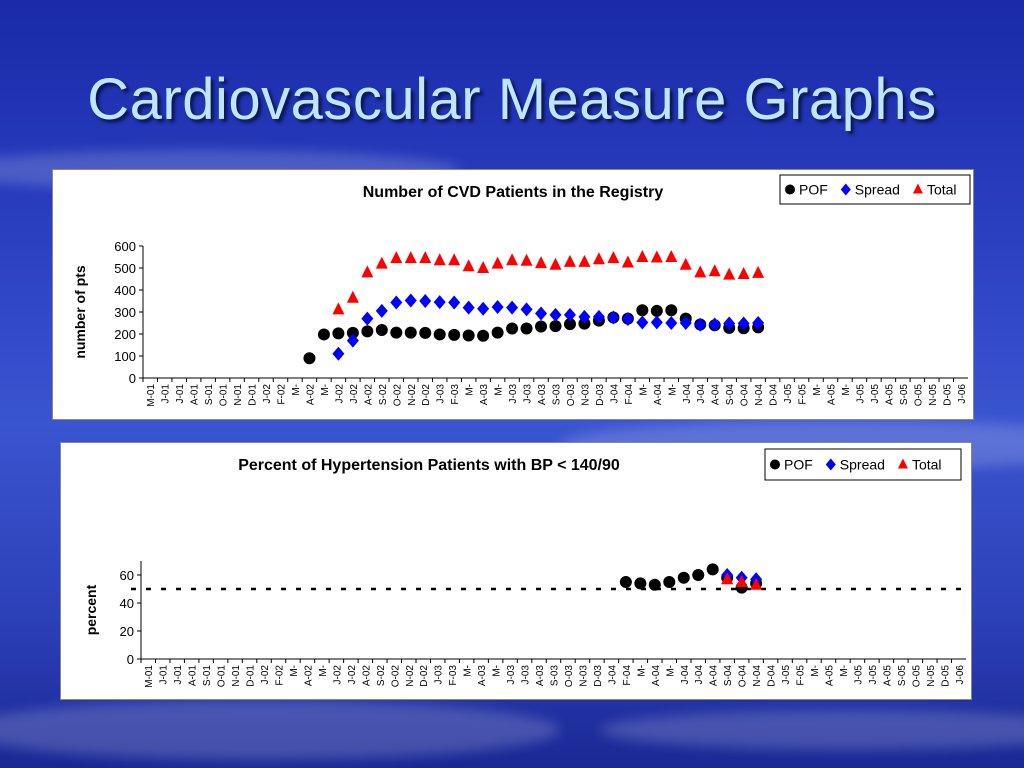 This screenshot has height=768, width=1024. What do you see at coordinates (916, 676) in the screenshot?
I see `x-tick-label: O-05` at bounding box center [916, 676].